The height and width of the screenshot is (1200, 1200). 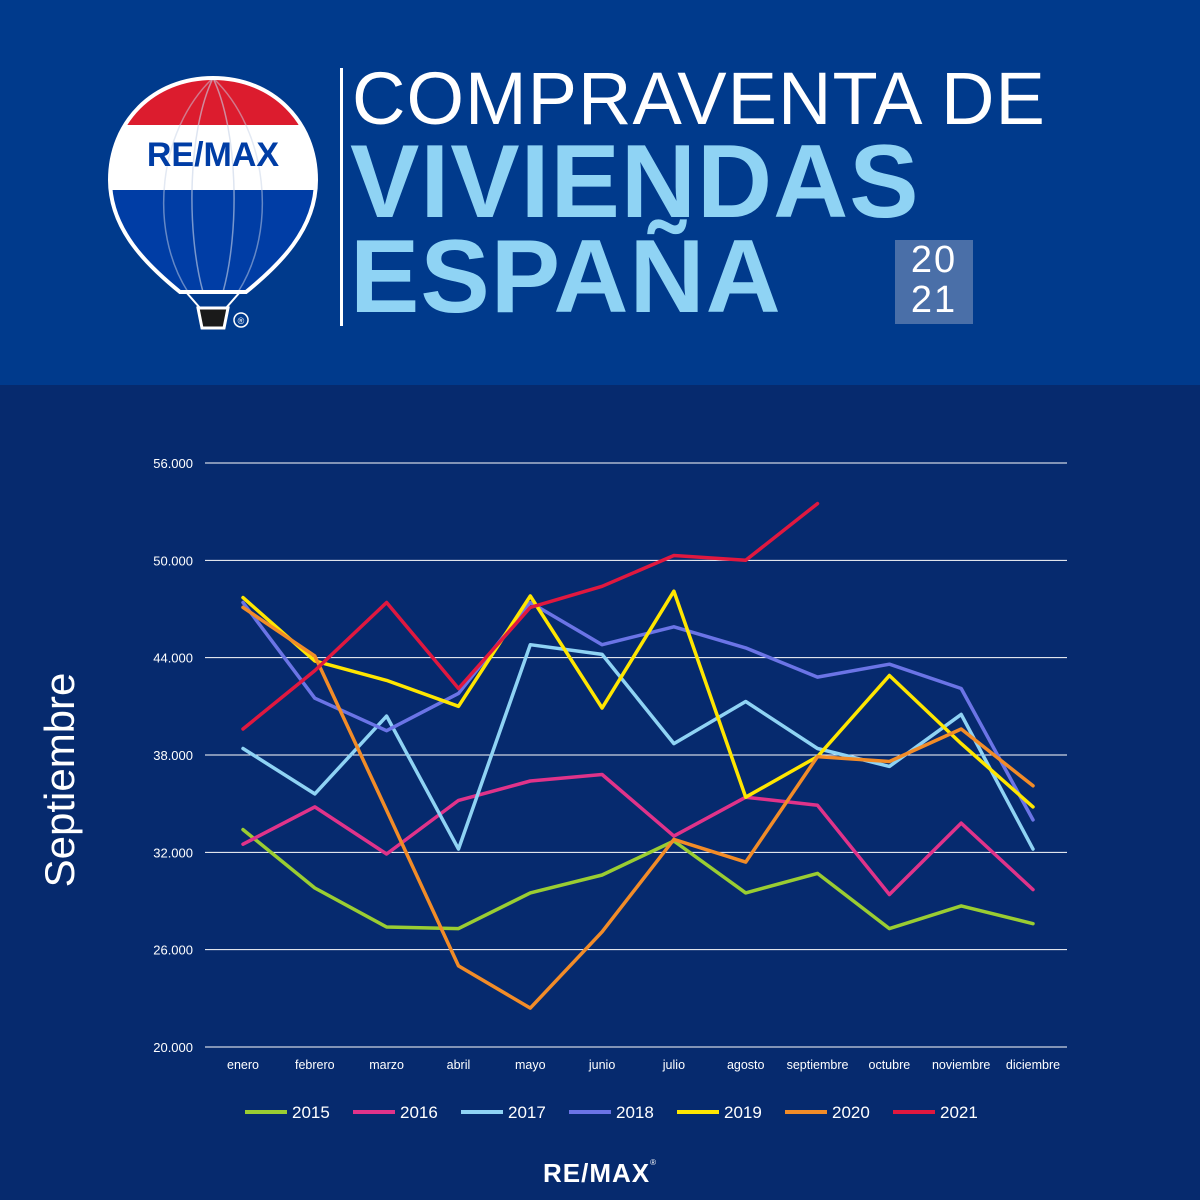 I want to click on legend-label-2016: 2016, so click(x=419, y=1112).